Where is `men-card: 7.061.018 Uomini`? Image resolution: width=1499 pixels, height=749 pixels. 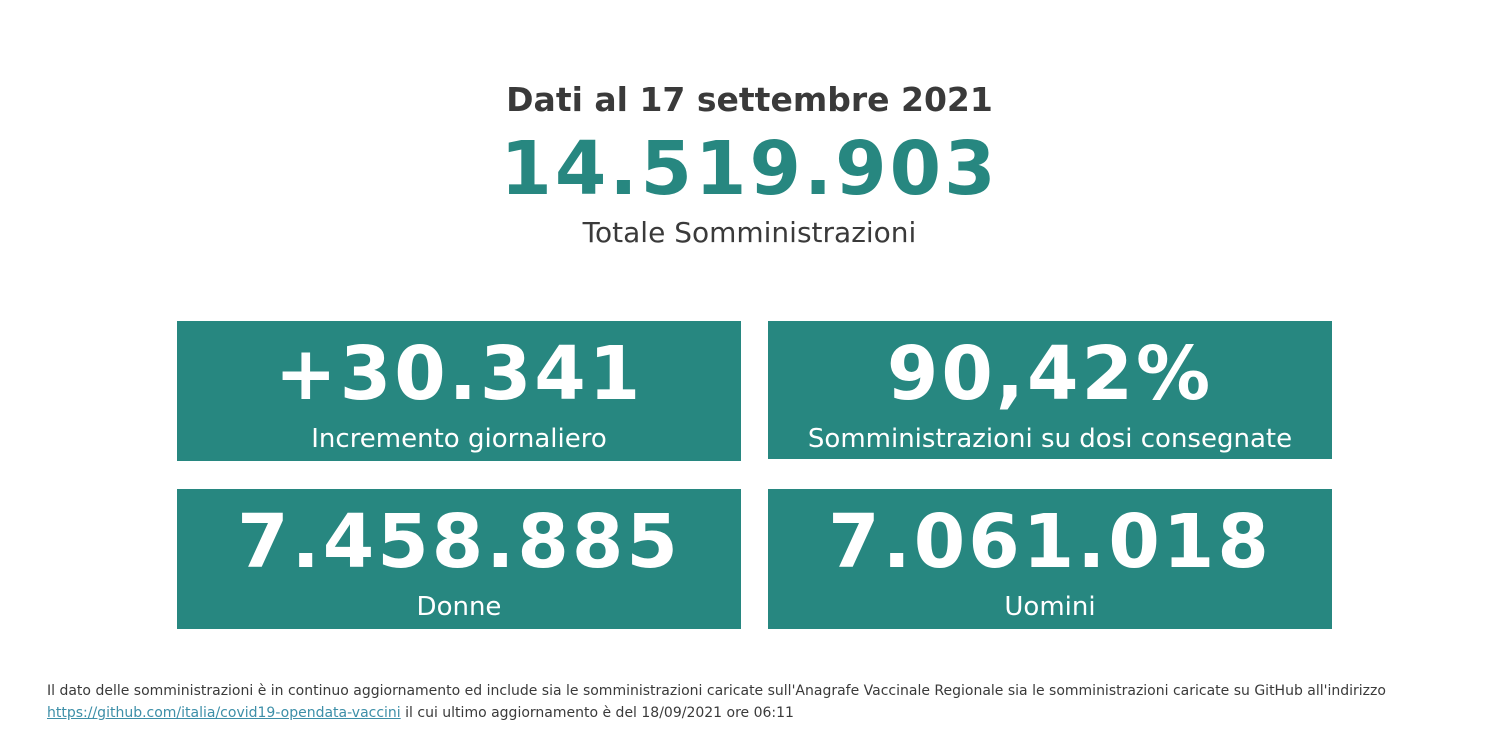 men-card: 7.061.018 Uomini is located at coordinates (1050, 559).